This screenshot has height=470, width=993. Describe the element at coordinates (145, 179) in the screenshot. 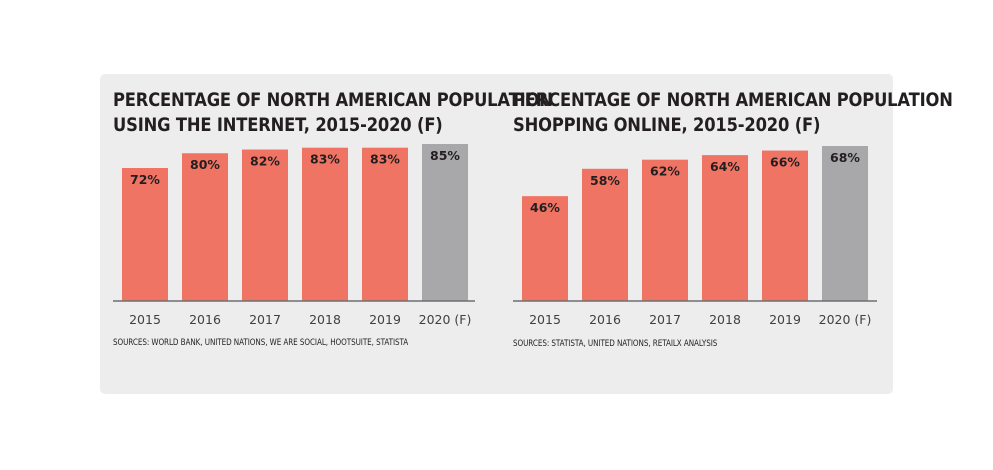

I see `bar-value-label: 72%` at that location.